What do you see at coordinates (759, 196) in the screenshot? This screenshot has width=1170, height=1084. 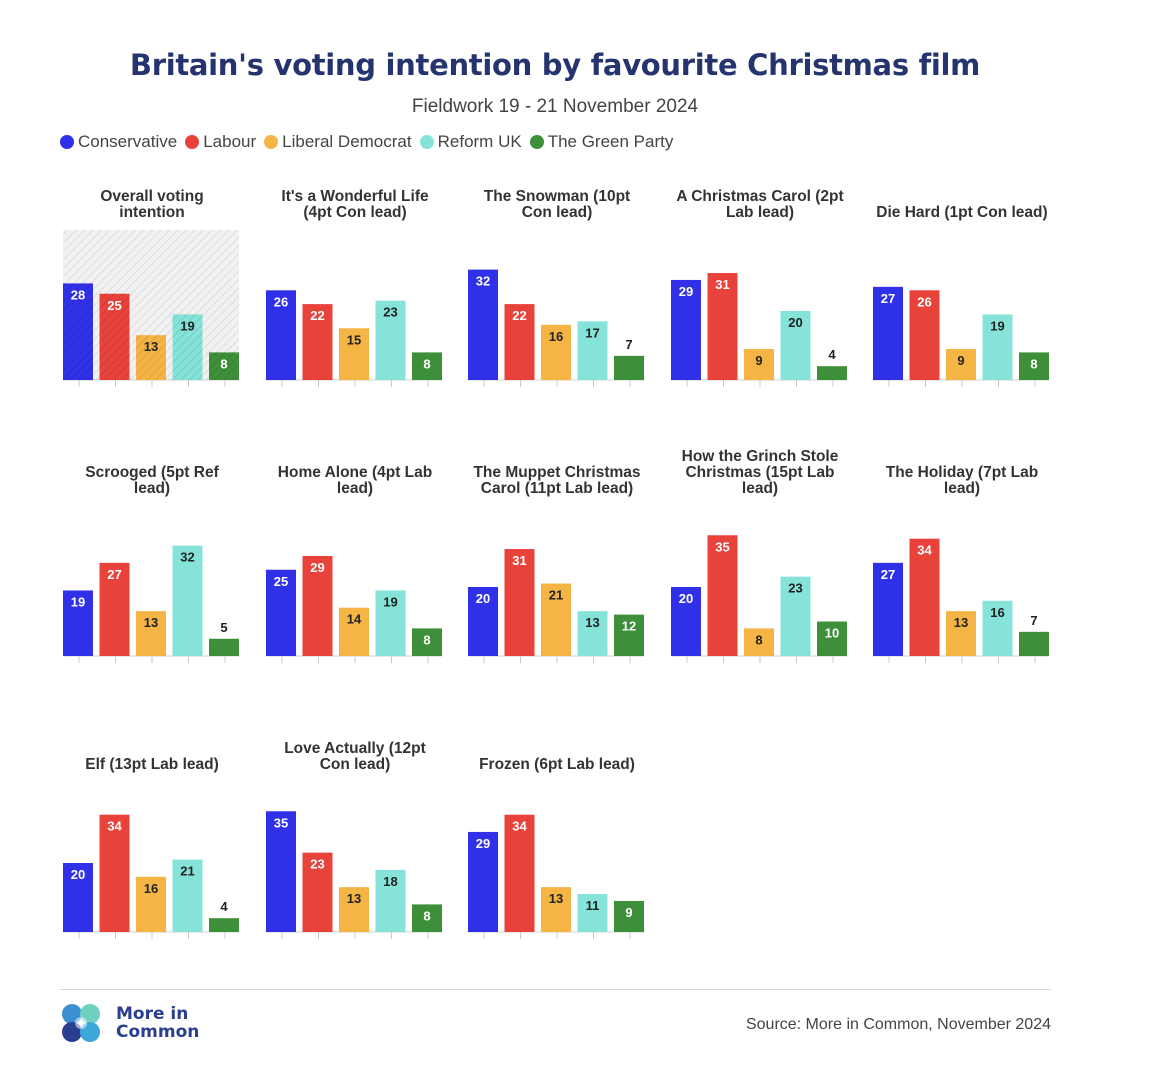 I see `panel-title: A Christmas Carol (2pt` at bounding box center [759, 196].